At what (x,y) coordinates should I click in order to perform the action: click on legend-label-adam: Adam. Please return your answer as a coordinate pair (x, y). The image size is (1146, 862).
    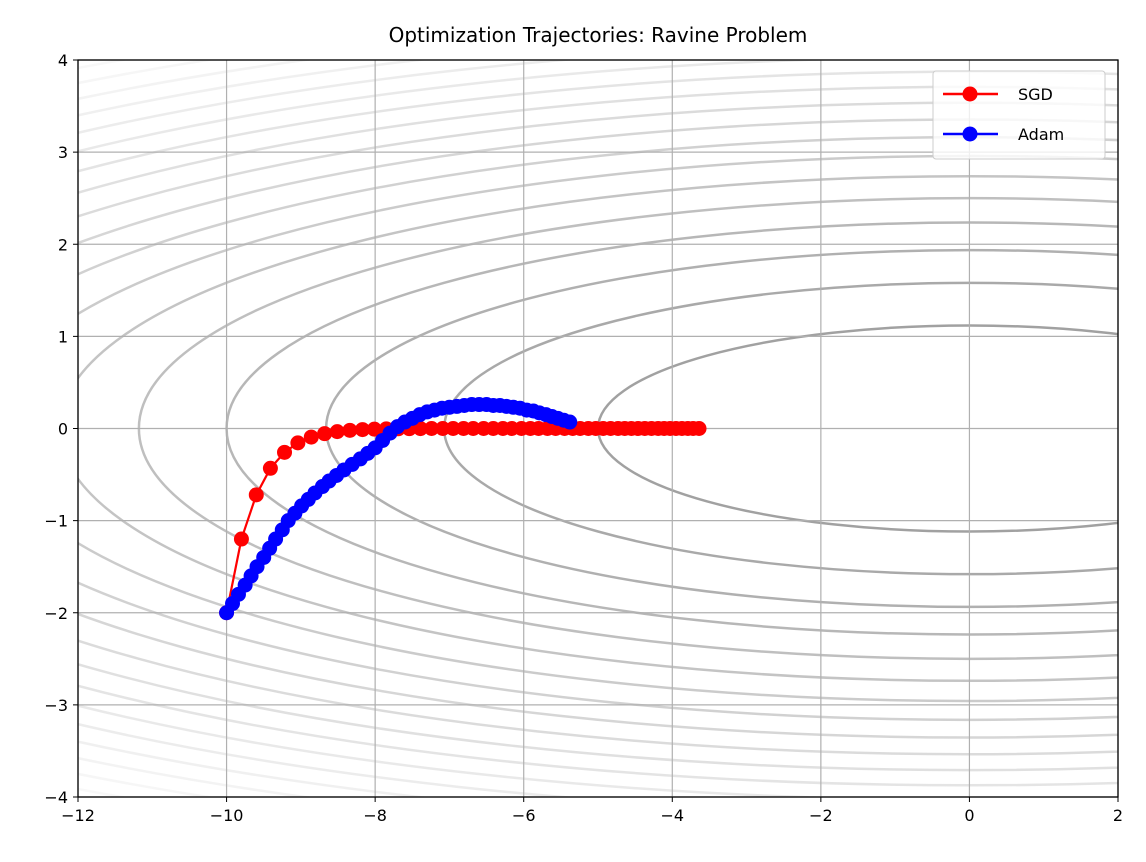
    Looking at the image, I should click on (1041, 134).